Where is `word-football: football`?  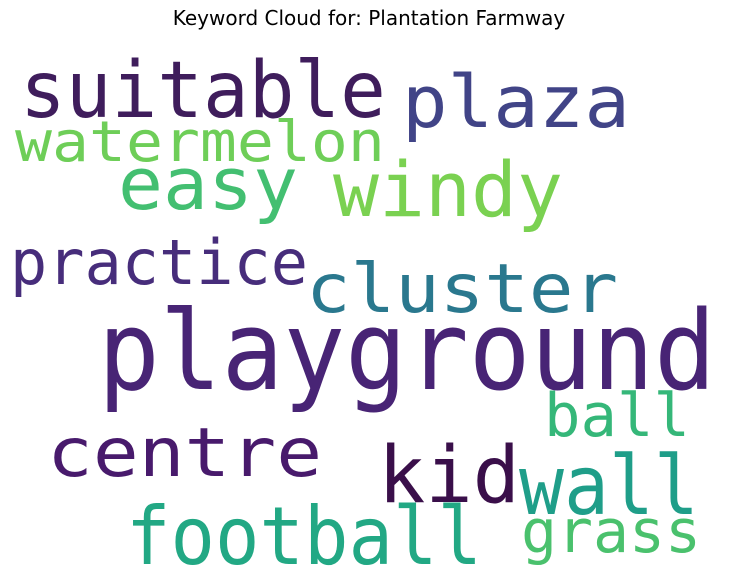 word-football: football is located at coordinates (304, 536).